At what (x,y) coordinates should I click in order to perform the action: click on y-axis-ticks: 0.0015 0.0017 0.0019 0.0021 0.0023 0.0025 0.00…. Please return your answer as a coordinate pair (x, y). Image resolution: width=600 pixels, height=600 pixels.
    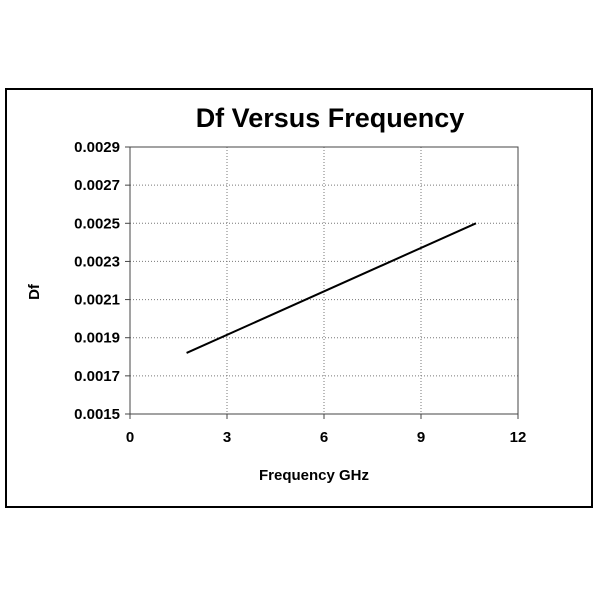
    Looking at the image, I should click on (102, 281).